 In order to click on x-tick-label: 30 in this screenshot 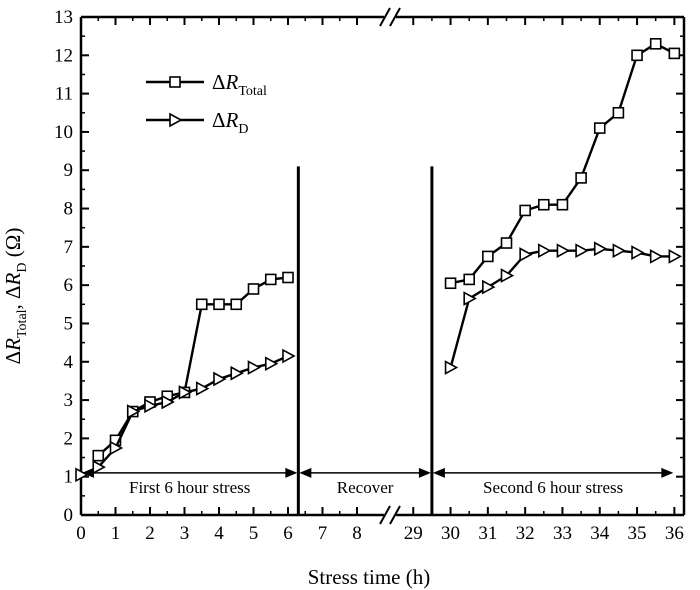, I will do `click(450, 533)`.